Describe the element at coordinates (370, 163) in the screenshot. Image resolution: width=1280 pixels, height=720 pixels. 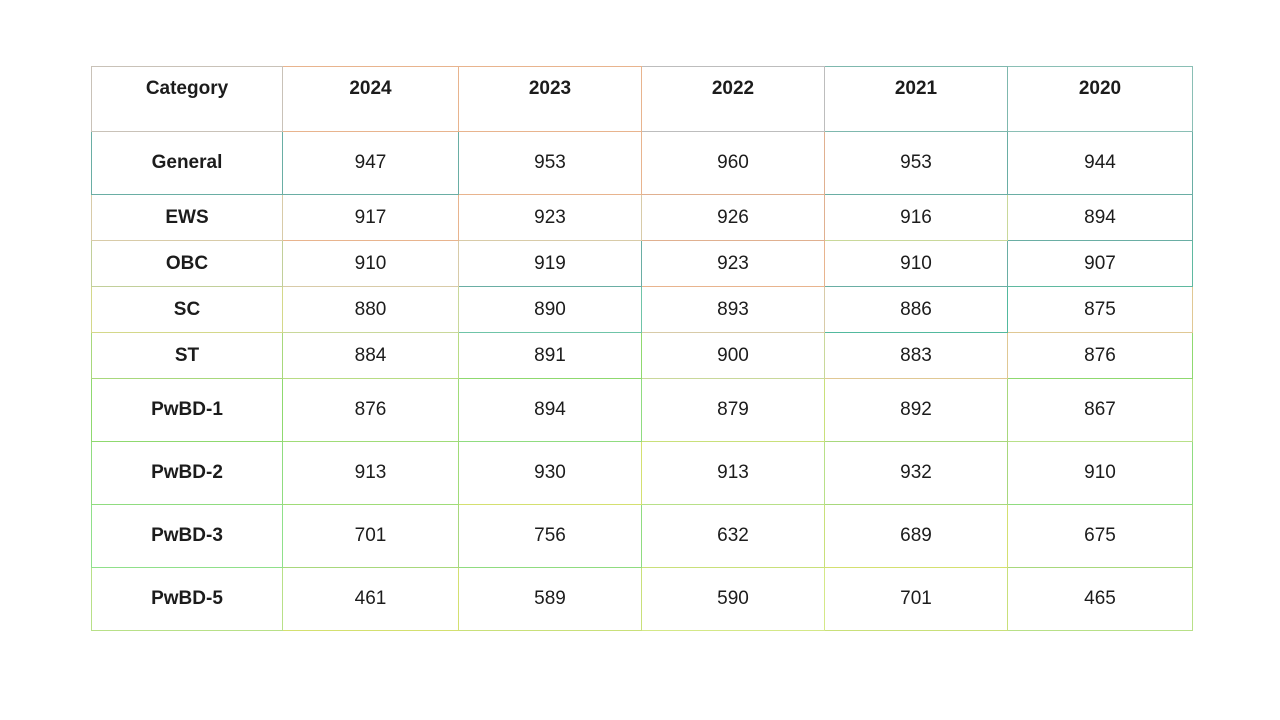
I see `value-cell: 947` at that location.